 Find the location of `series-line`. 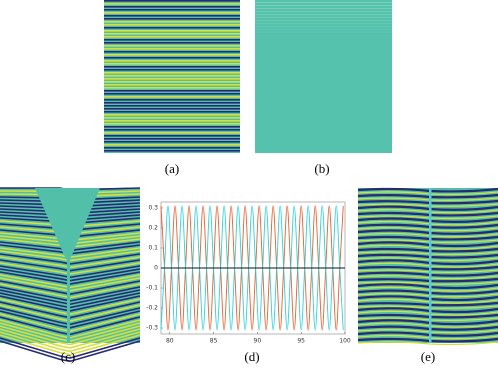

series-line is located at coordinates (252, 268).